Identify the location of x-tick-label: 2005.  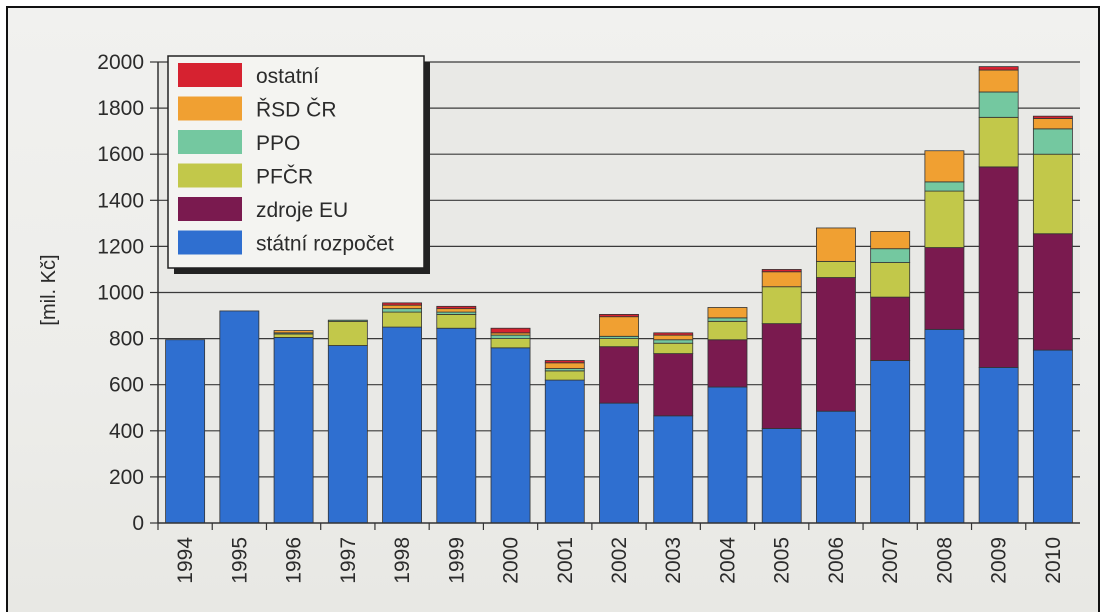
(782, 560).